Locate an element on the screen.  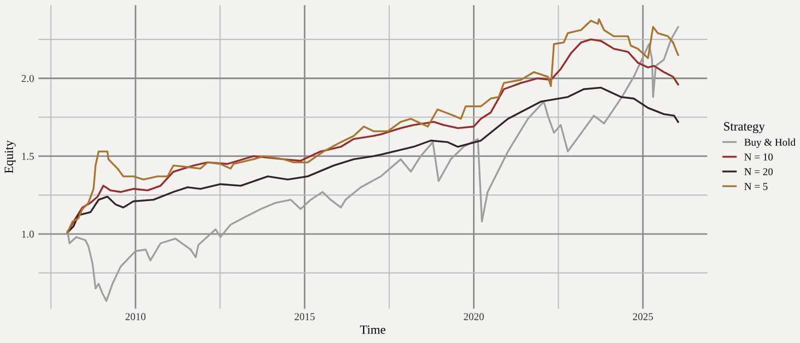
legend-label: N = 5 is located at coordinates (756, 186).